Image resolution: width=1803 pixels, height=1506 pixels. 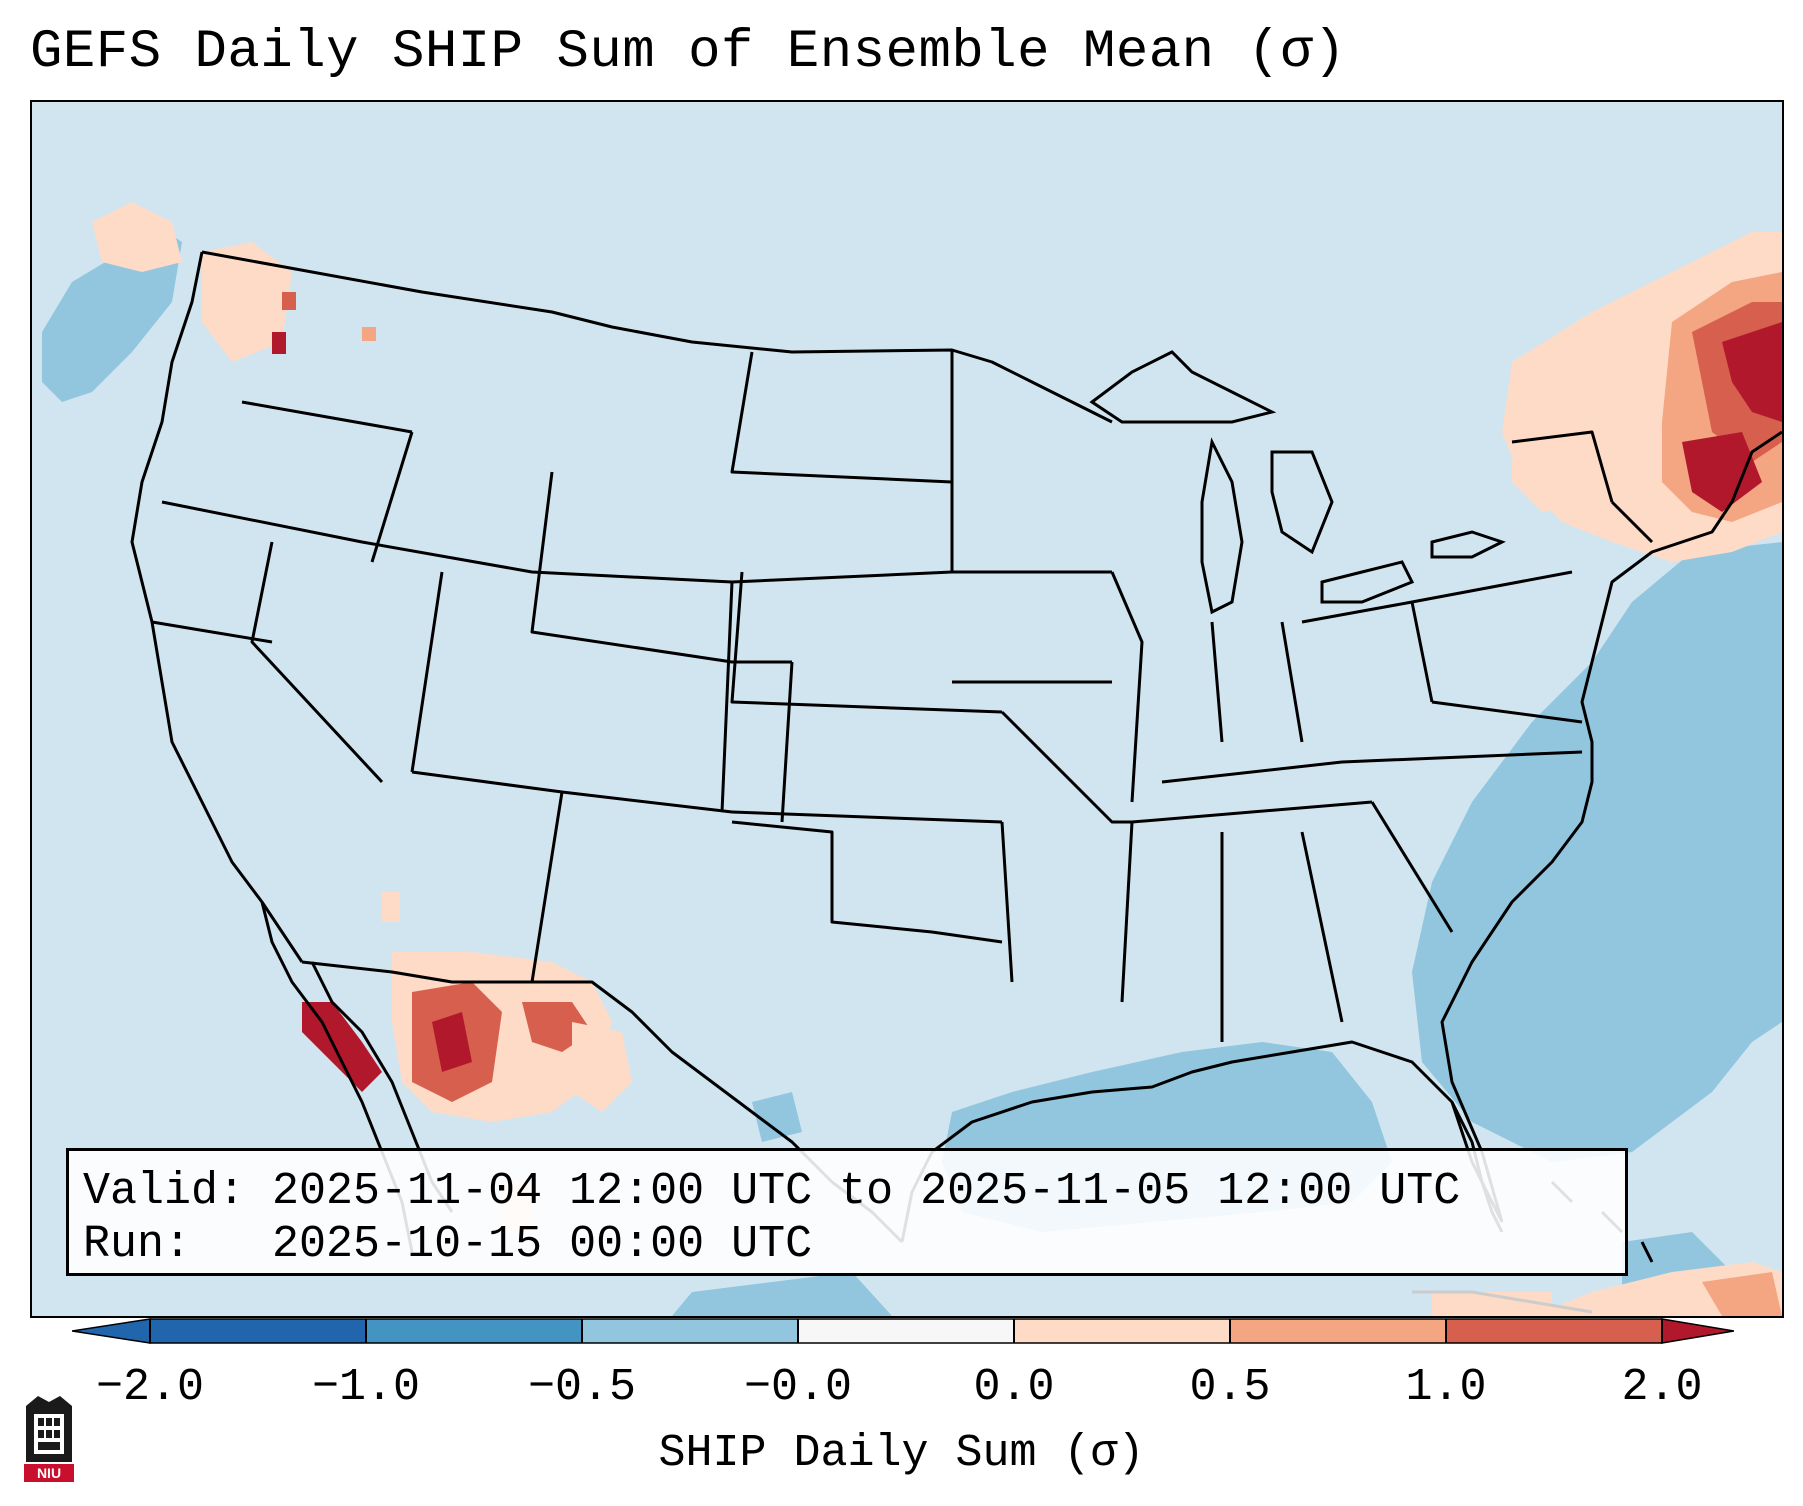 I want to click on colorbar, so click(x=903, y=1331).